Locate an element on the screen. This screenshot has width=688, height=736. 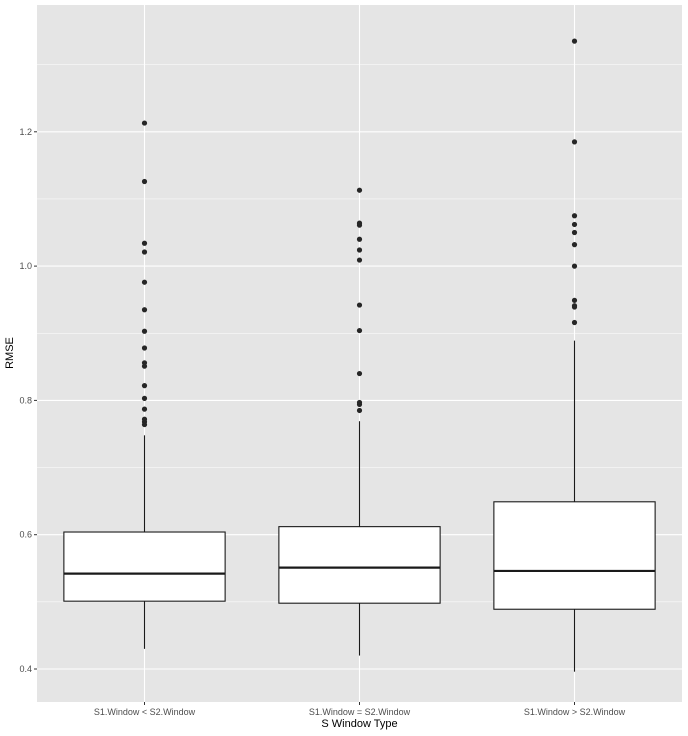
y-tick-label: 0.4 is located at coordinates (25, 669).